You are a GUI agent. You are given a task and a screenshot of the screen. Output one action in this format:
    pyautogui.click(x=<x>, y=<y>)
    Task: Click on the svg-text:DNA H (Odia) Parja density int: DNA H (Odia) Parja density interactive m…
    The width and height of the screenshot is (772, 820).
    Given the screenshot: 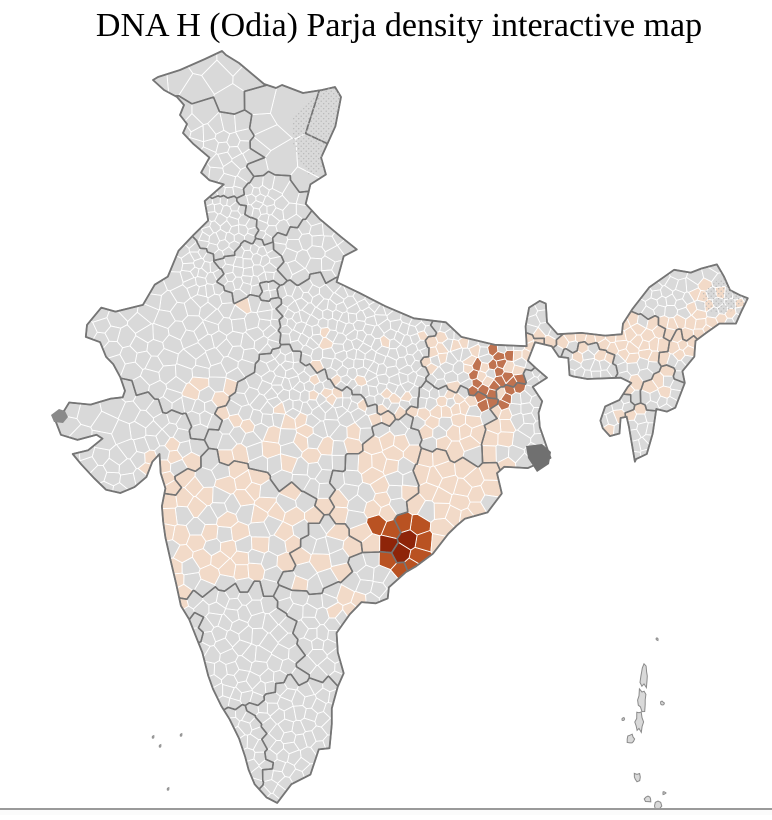 What is the action you would take?
    pyautogui.click(x=399, y=25)
    